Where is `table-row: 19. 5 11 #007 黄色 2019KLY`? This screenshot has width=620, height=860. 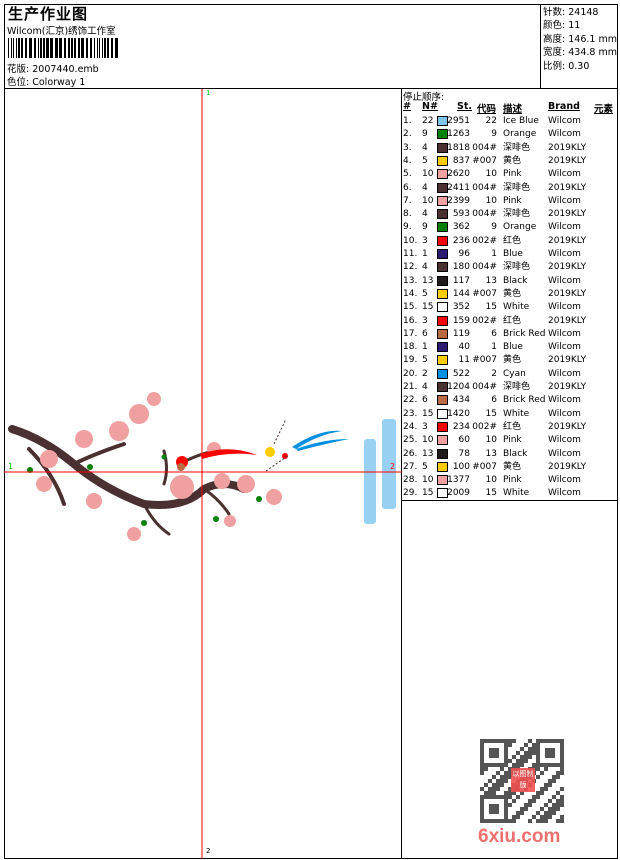 table-row: 19. 5 11 #007 黄色 2019KLY is located at coordinates (510, 360).